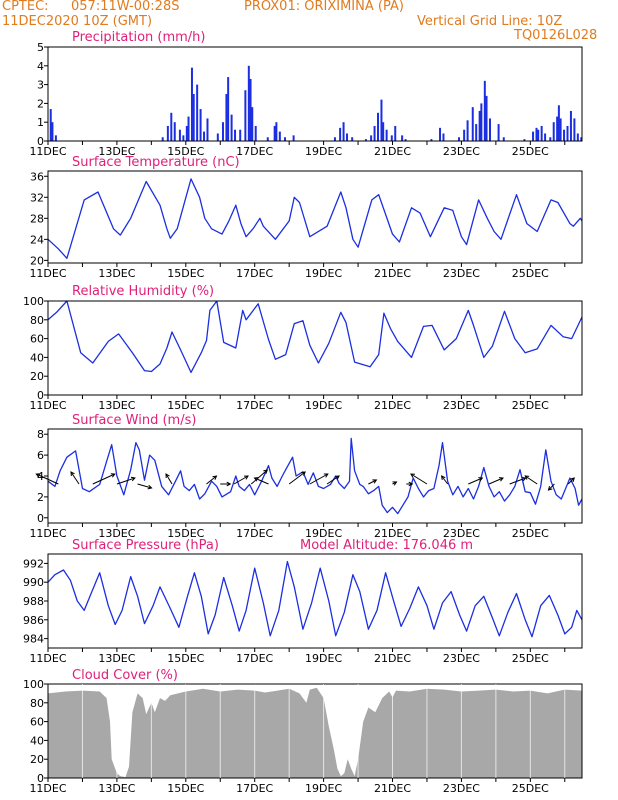 This screenshot has width=618, height=800. What do you see at coordinates (40, 778) in the screenshot?
I see `y-tick-label: 0` at bounding box center [40, 778].